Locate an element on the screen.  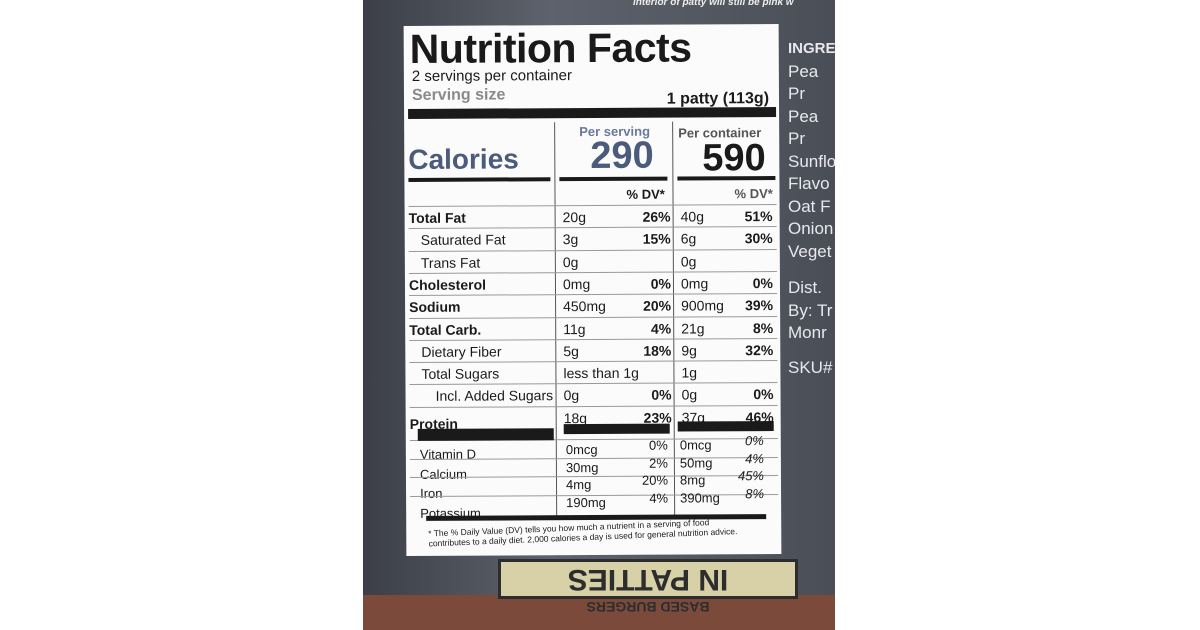
daily-value: 51% is located at coordinates (758, 216).